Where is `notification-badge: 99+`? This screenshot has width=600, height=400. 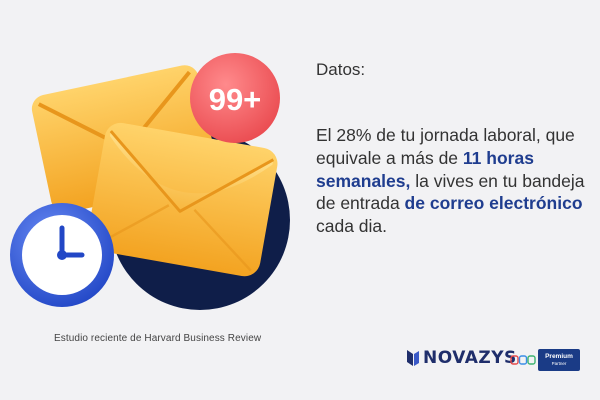
notification-badge: 99+ is located at coordinates (235, 98).